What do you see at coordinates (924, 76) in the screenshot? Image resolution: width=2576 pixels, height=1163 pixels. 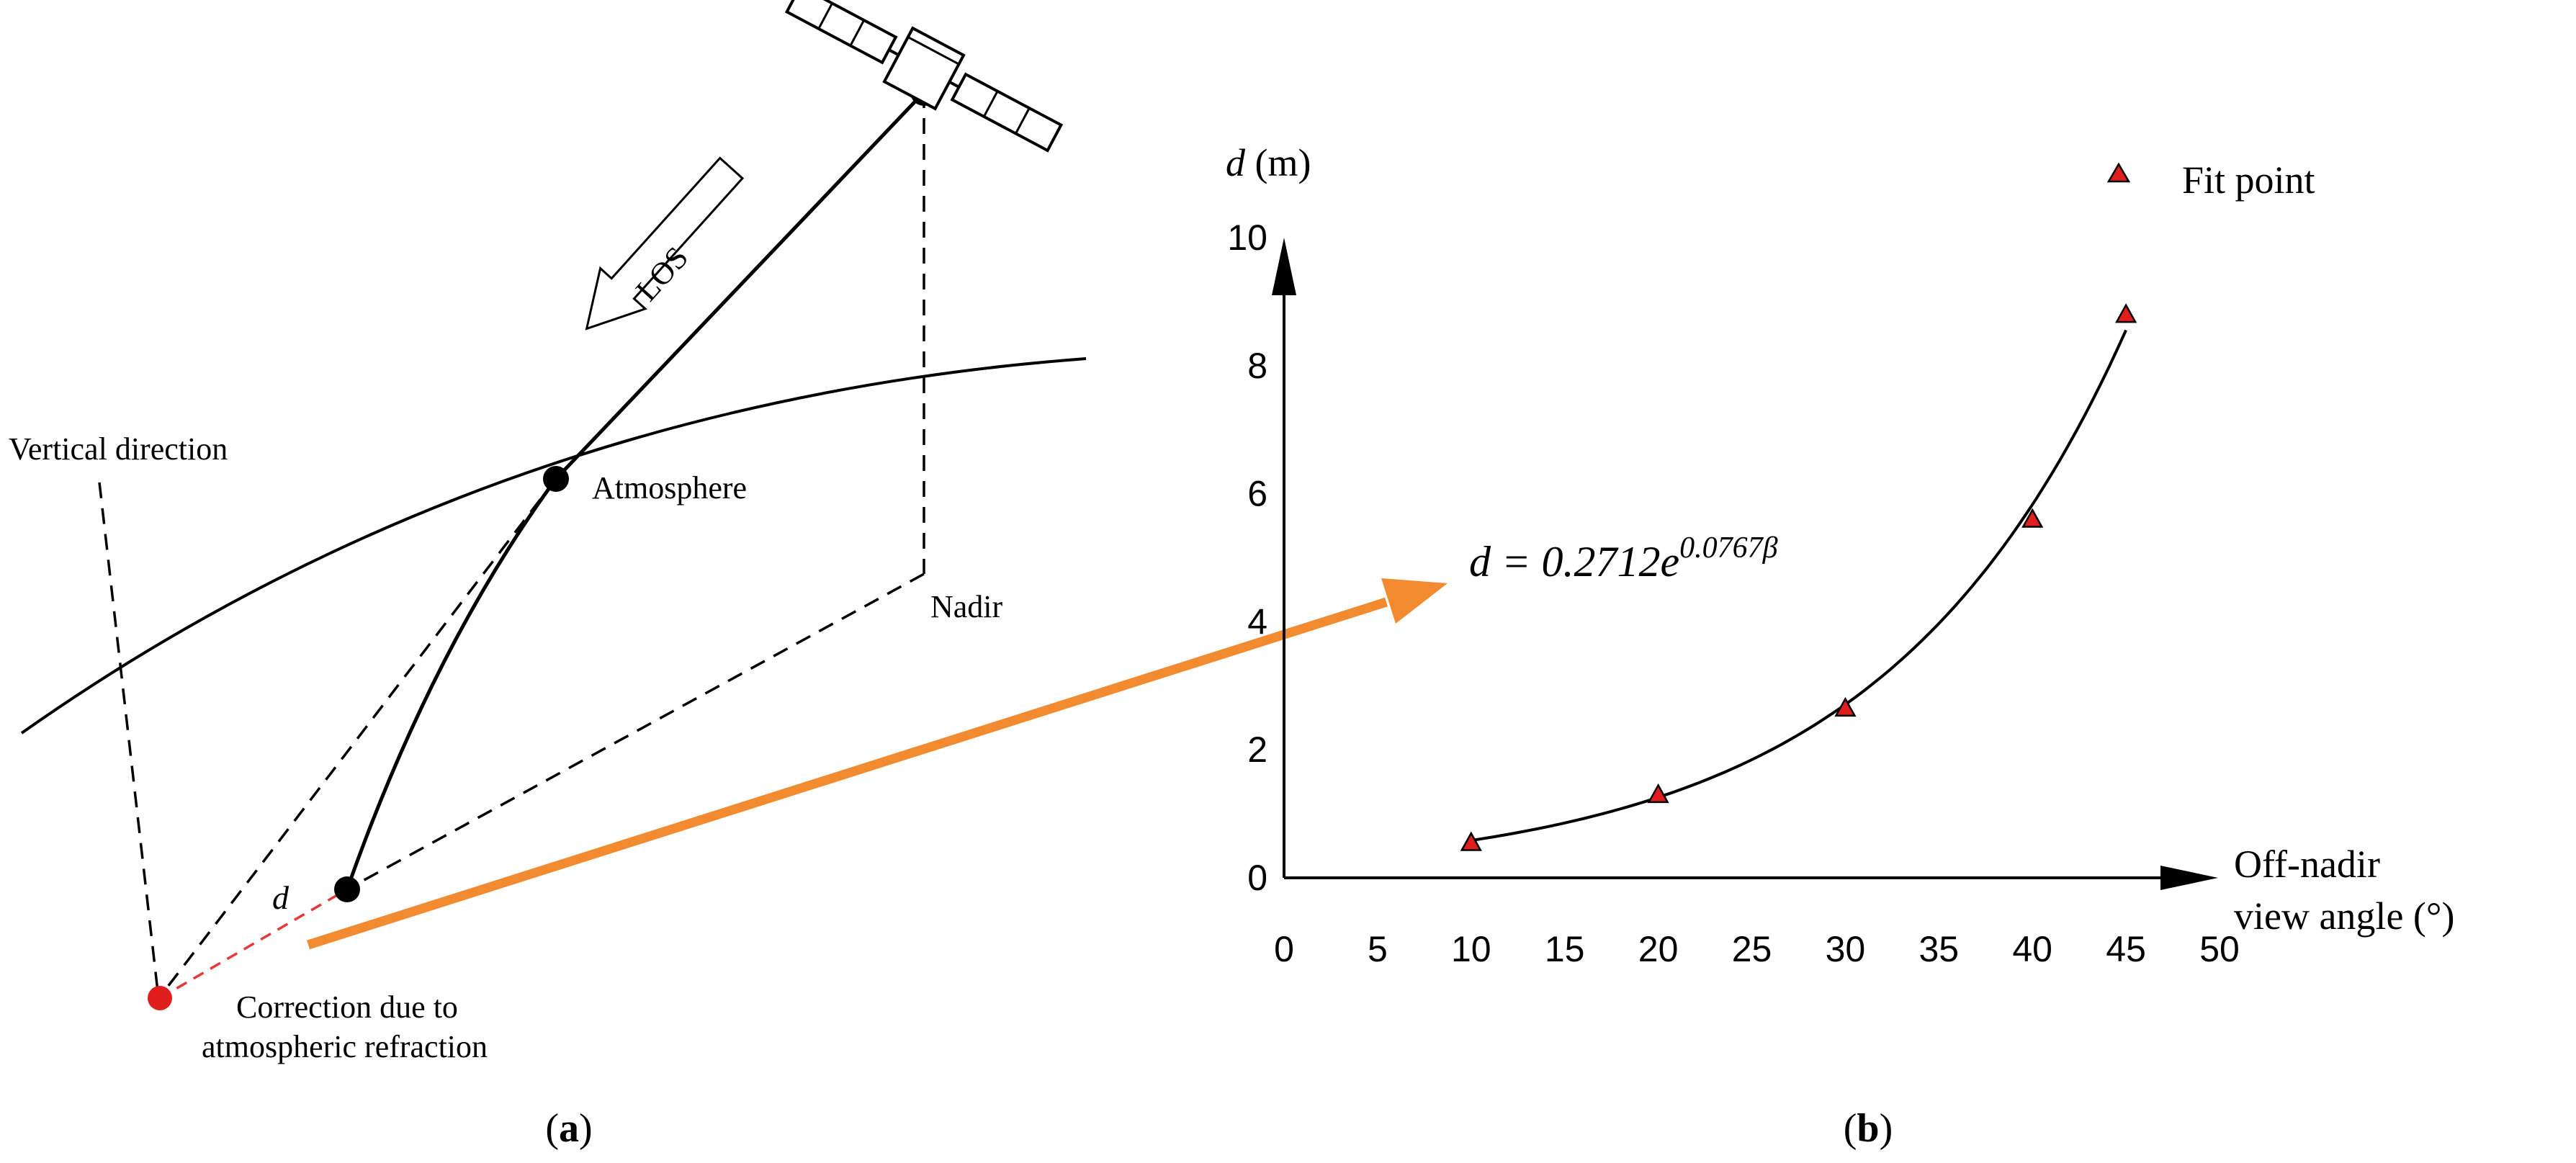 I see `satellite-icon` at bounding box center [924, 76].